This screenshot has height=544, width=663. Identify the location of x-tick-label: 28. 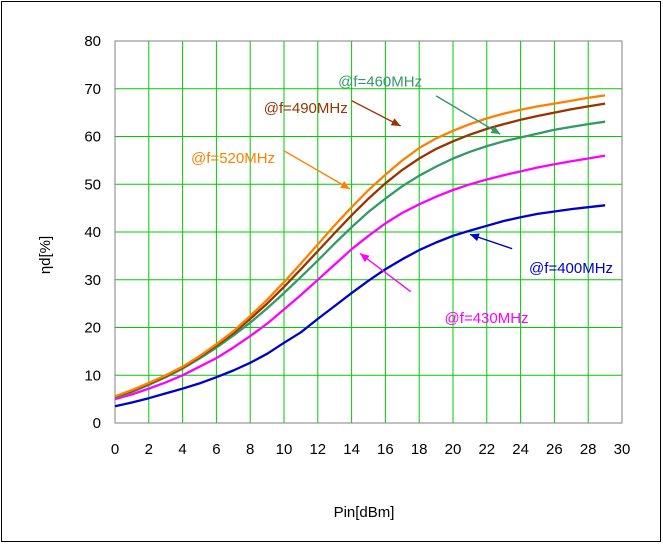
(588, 449).